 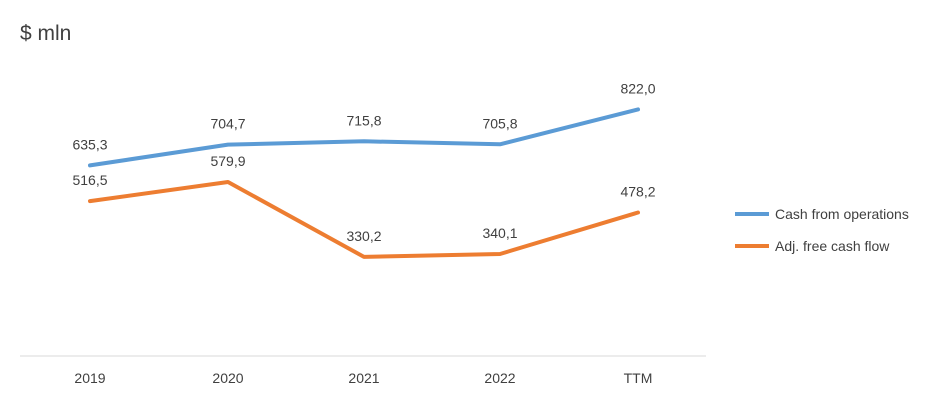 What do you see at coordinates (637, 192) in the screenshot?
I see `data-label-adj-free-cash-flow-ttm: 478,2` at bounding box center [637, 192].